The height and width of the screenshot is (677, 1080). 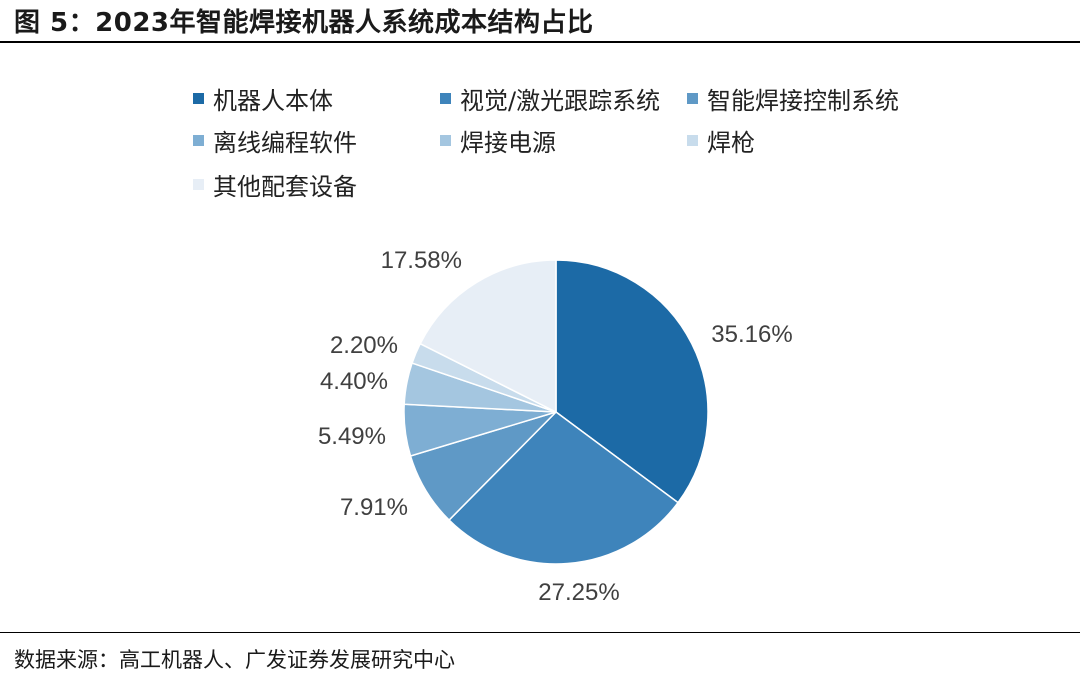 What do you see at coordinates (540, 42) in the screenshot?
I see `title-rule` at bounding box center [540, 42].